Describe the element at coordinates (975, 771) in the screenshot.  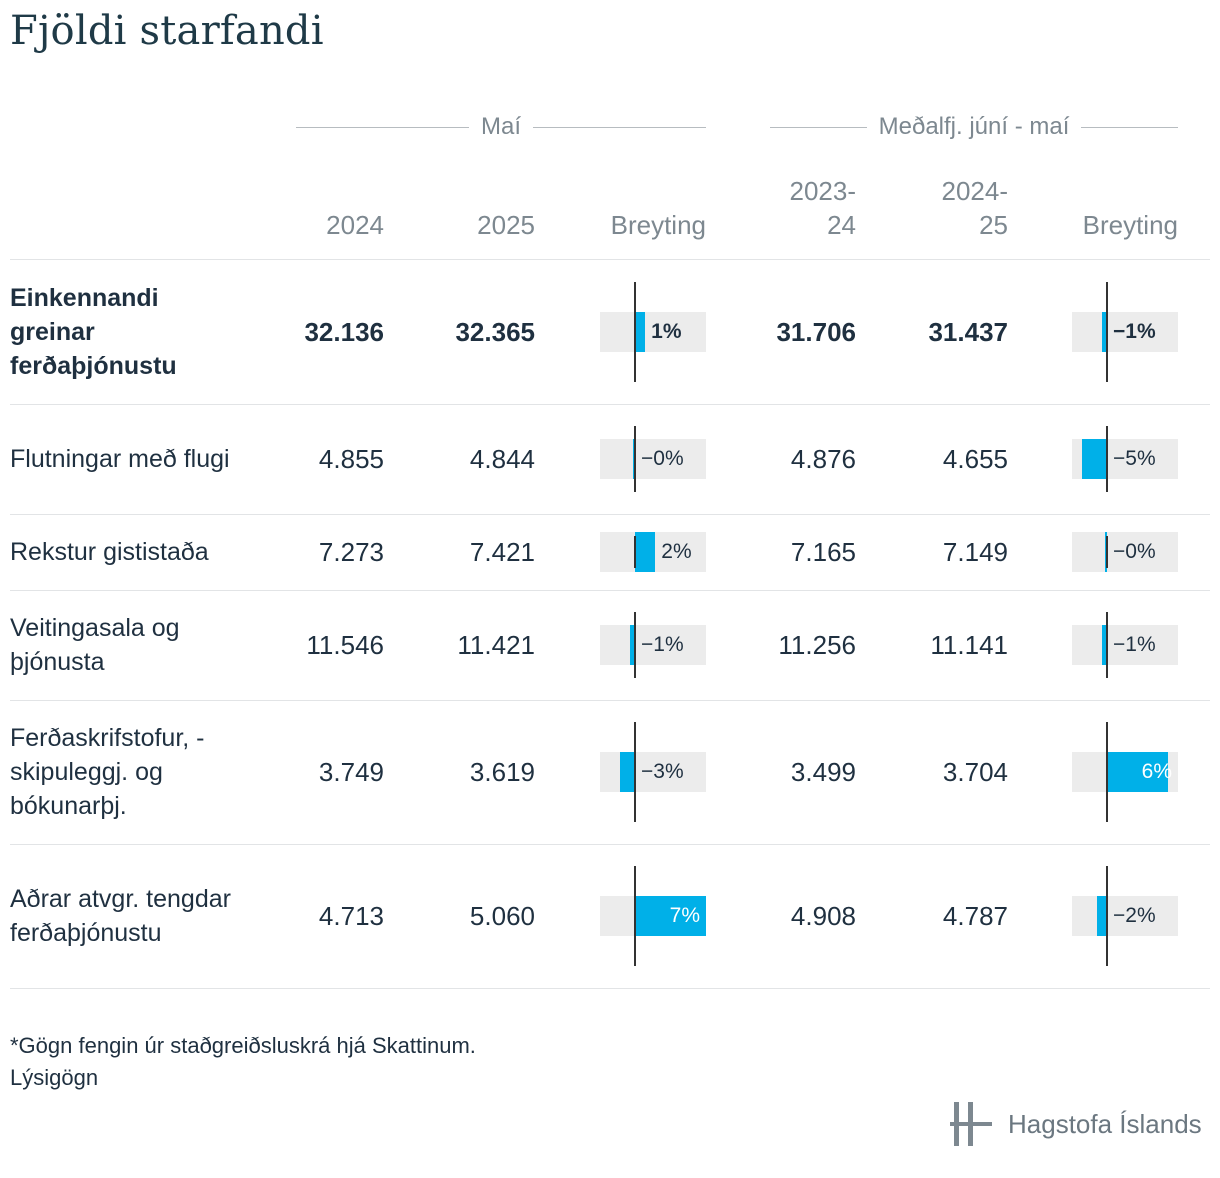
I see `cell-value: 3.704` at that location.